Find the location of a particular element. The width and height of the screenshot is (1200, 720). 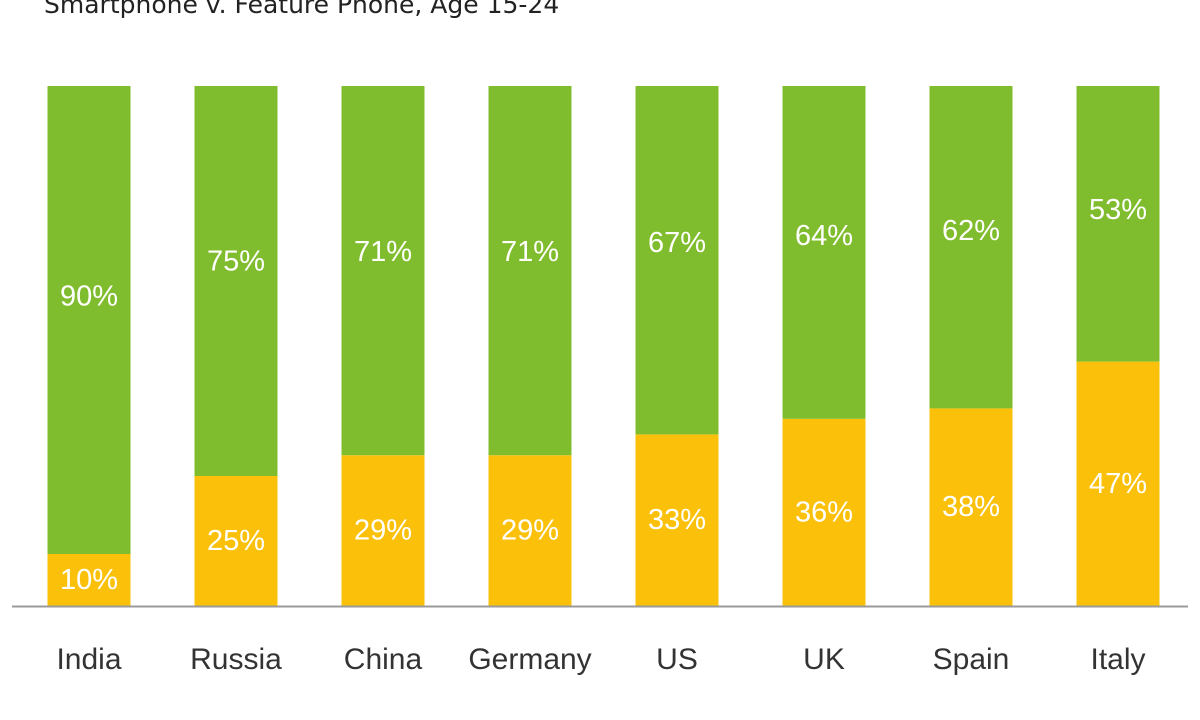

bar-china-smartphone is located at coordinates (383, 271).